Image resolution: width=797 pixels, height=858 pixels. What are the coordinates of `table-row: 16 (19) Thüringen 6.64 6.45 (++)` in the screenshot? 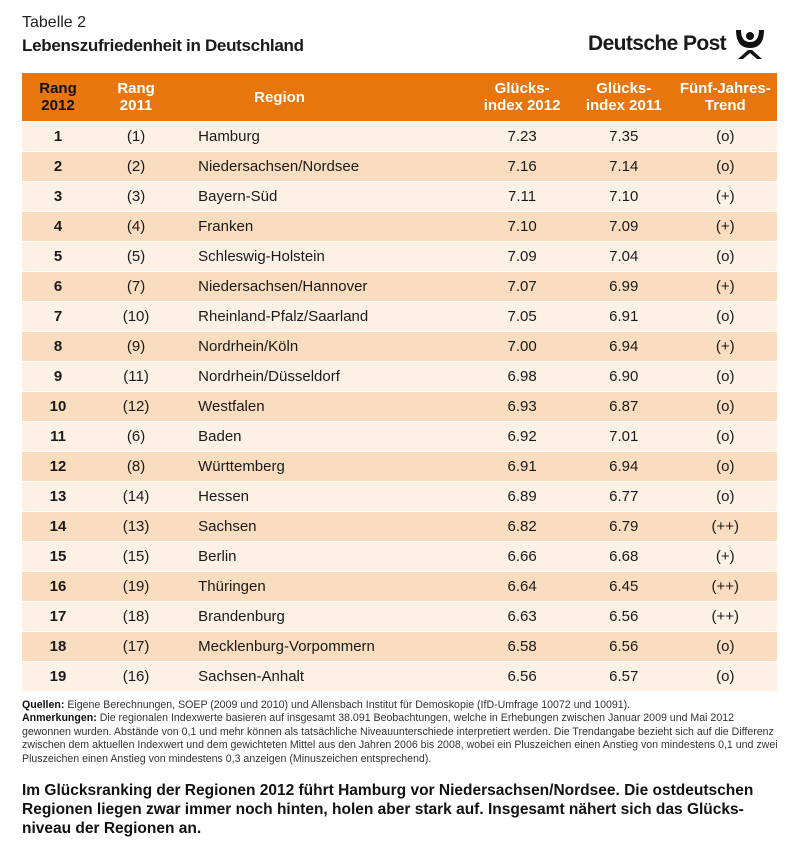 It's located at (399, 586).